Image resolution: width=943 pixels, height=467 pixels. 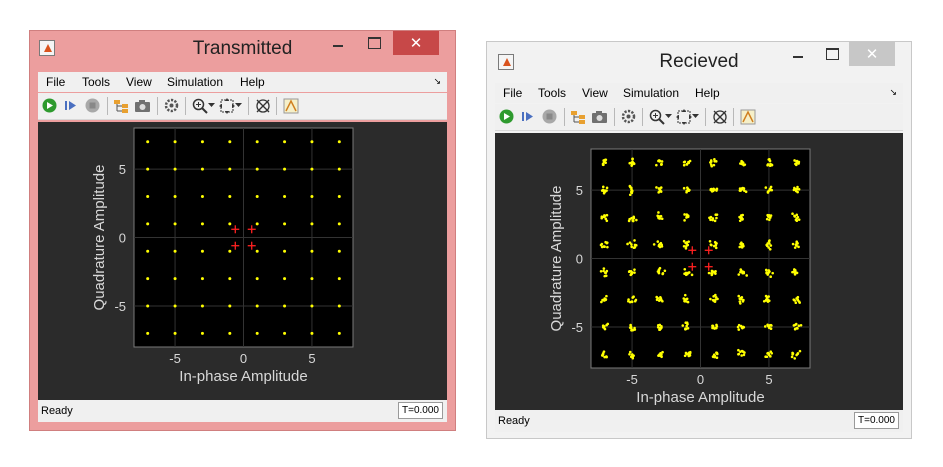 I want to click on toolbar, so click(x=242, y=106).